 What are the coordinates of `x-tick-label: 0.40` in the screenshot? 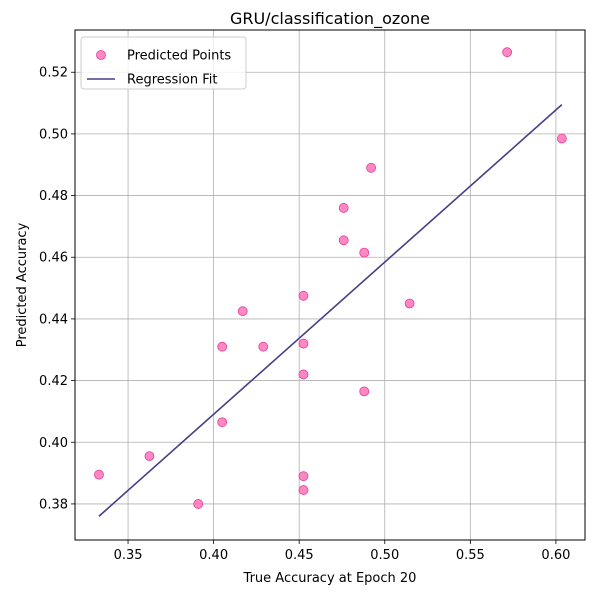 It's located at (213, 555).